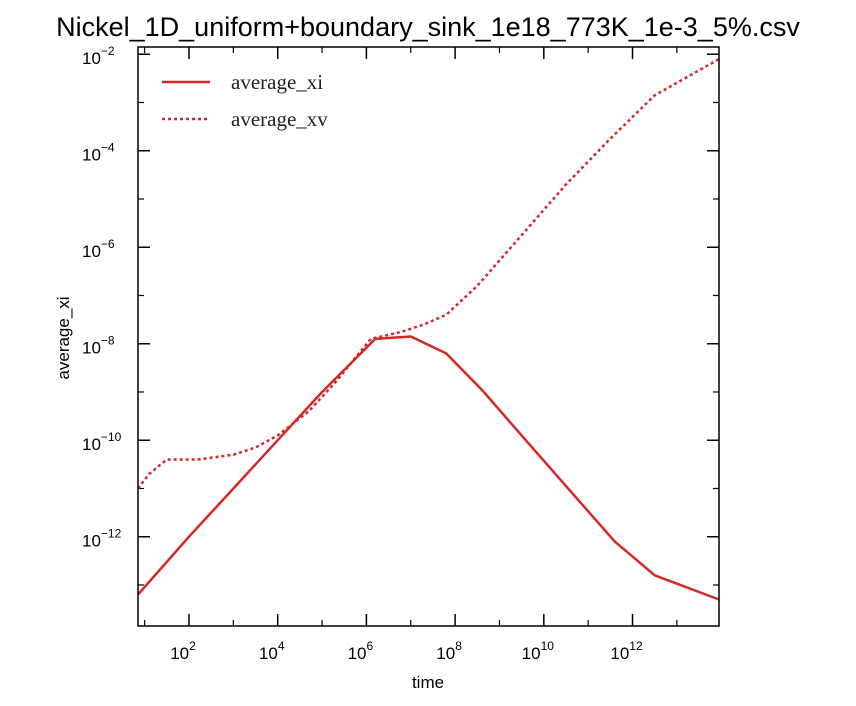  I want to click on x-tick-label: 10¹², so click(626, 651).